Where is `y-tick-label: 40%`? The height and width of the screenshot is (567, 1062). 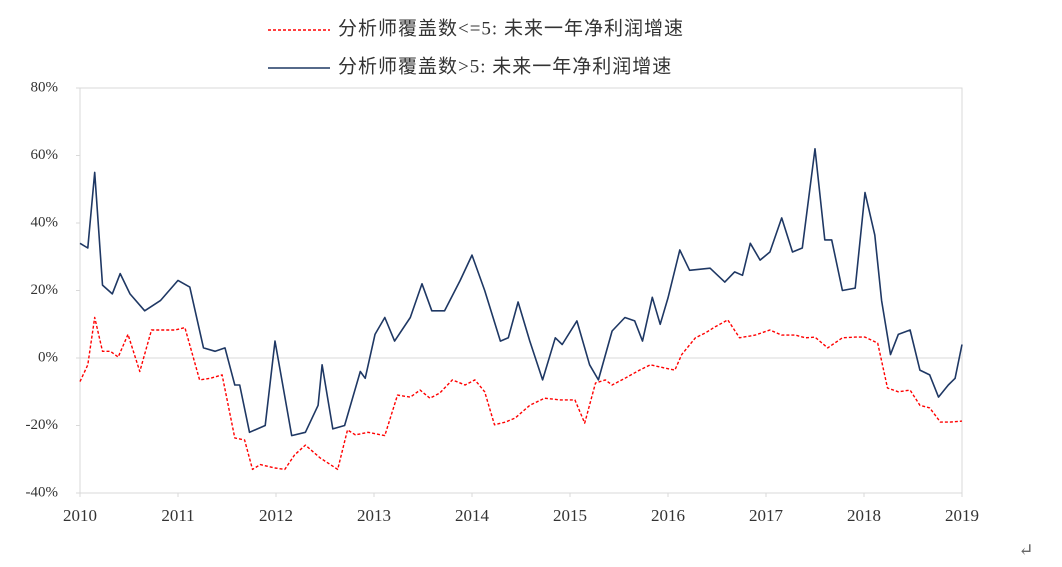
y-tick-label: 40% is located at coordinates (45, 222).